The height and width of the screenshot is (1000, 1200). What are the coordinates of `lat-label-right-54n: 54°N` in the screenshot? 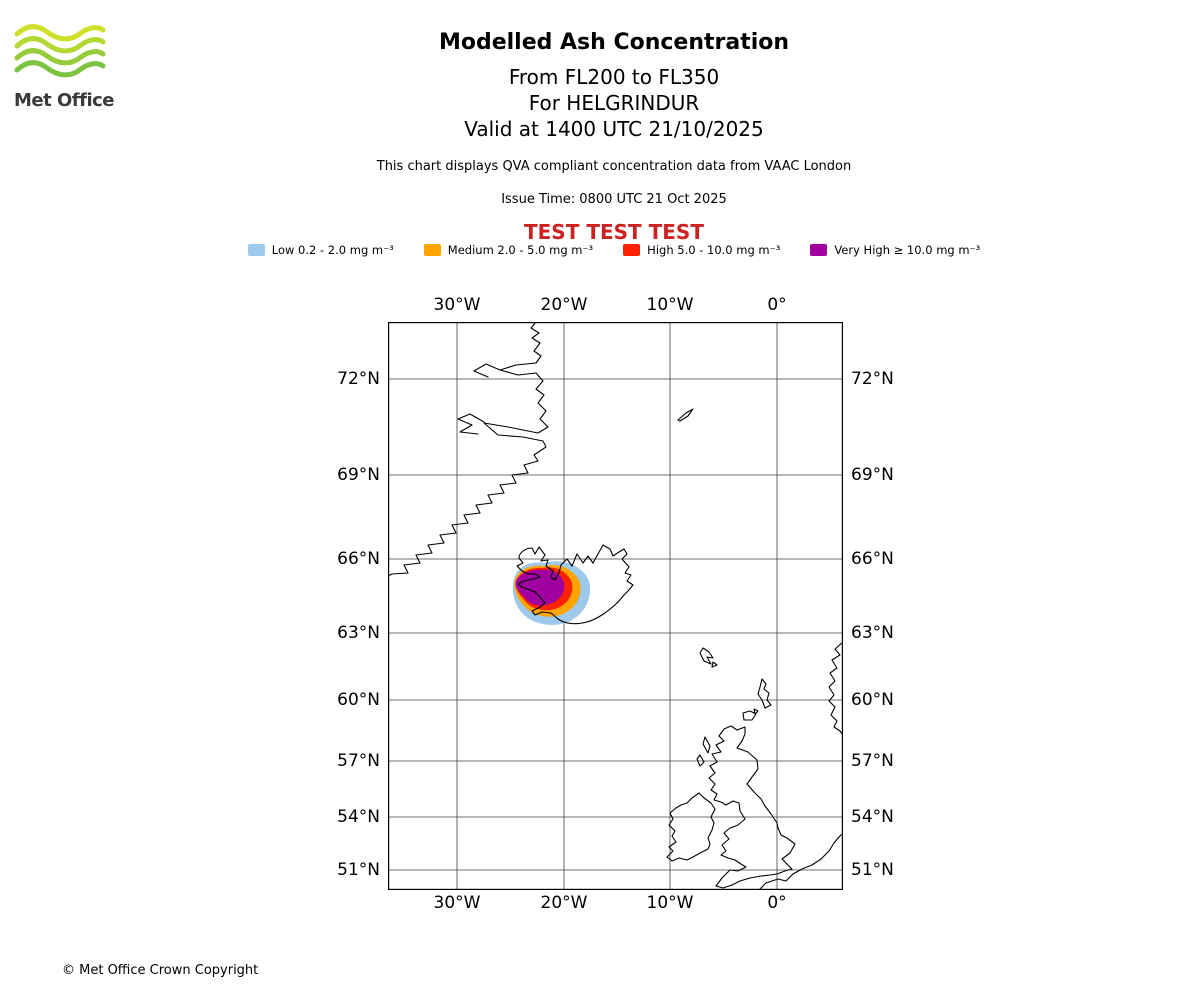 It's located at (872, 817).